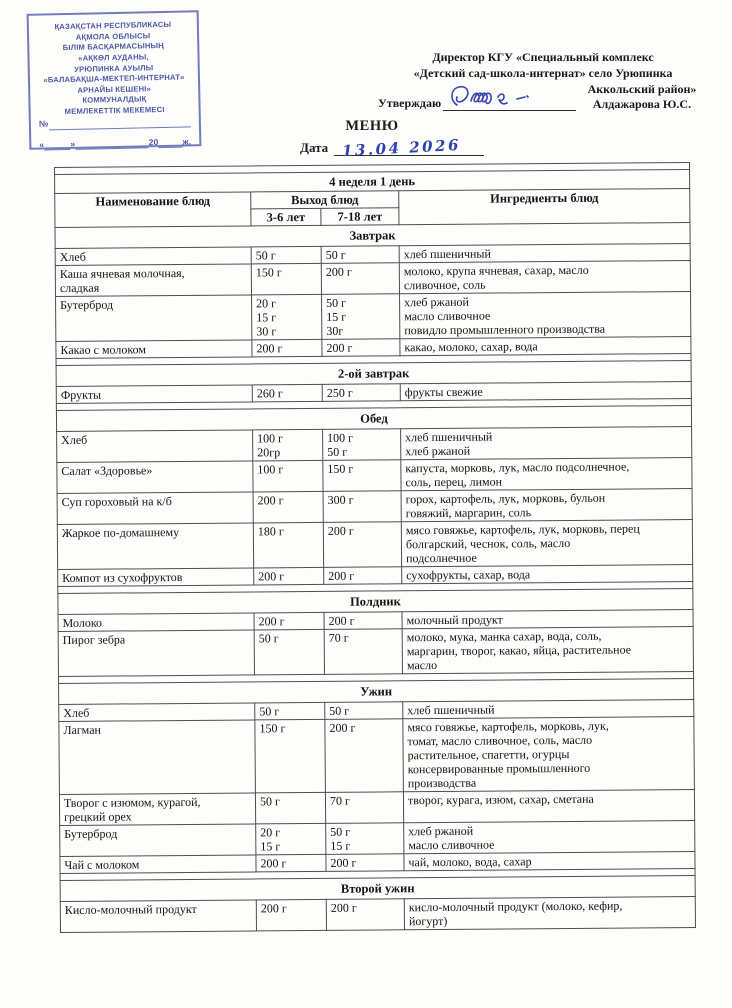 This screenshot has height=1008, width=732. I want to click on signature-line, so click(509, 98).